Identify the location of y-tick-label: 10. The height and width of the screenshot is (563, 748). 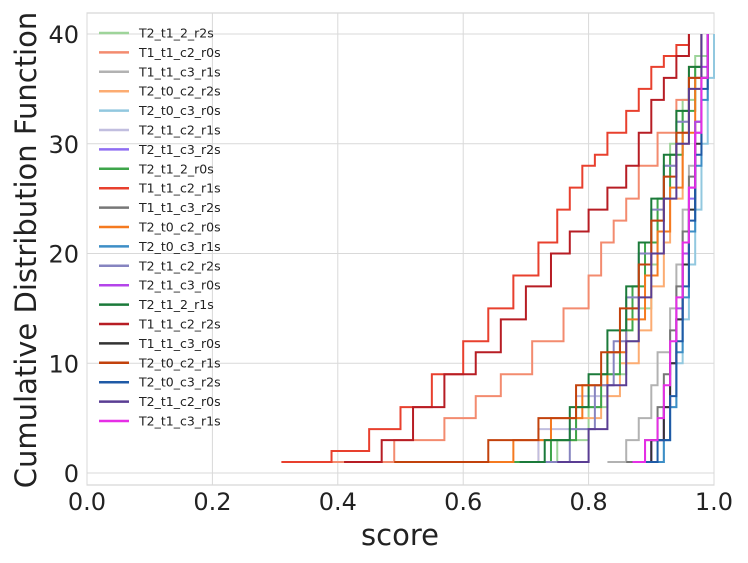
(63, 364).